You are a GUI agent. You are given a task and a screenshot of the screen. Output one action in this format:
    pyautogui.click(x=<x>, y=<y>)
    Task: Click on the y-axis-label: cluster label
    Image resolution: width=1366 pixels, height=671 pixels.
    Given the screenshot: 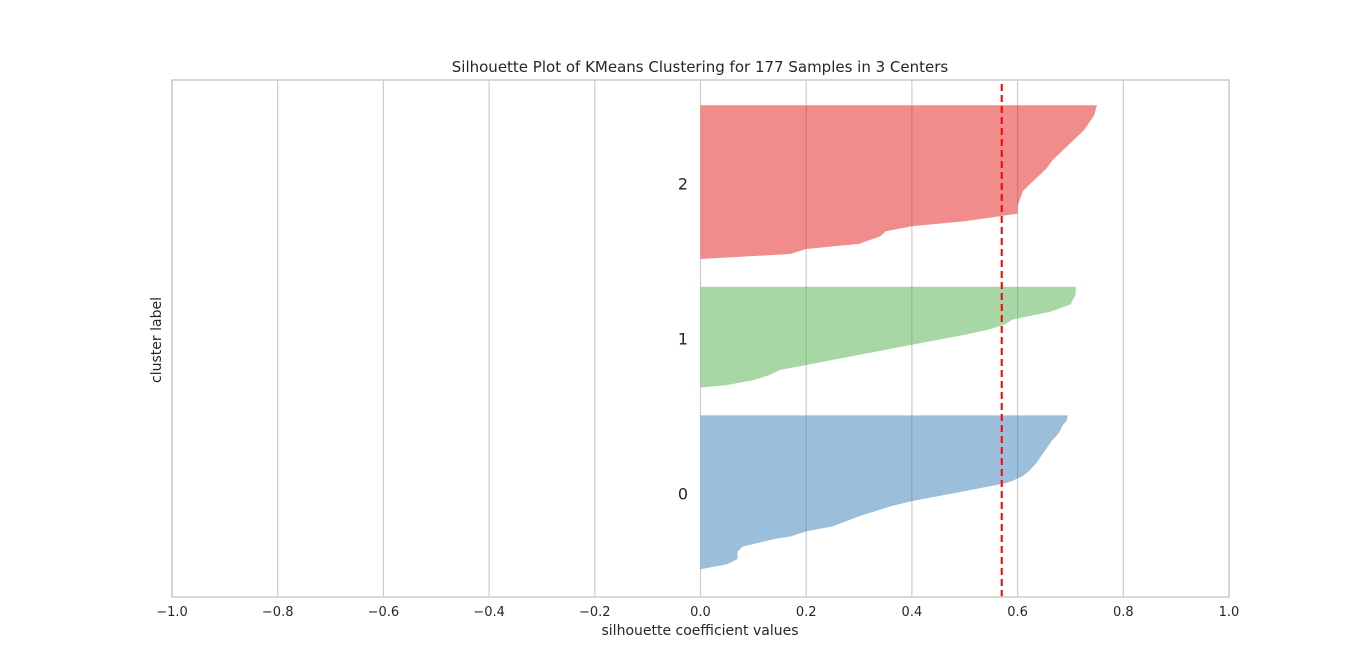 What is the action you would take?
    pyautogui.click(x=157, y=340)
    